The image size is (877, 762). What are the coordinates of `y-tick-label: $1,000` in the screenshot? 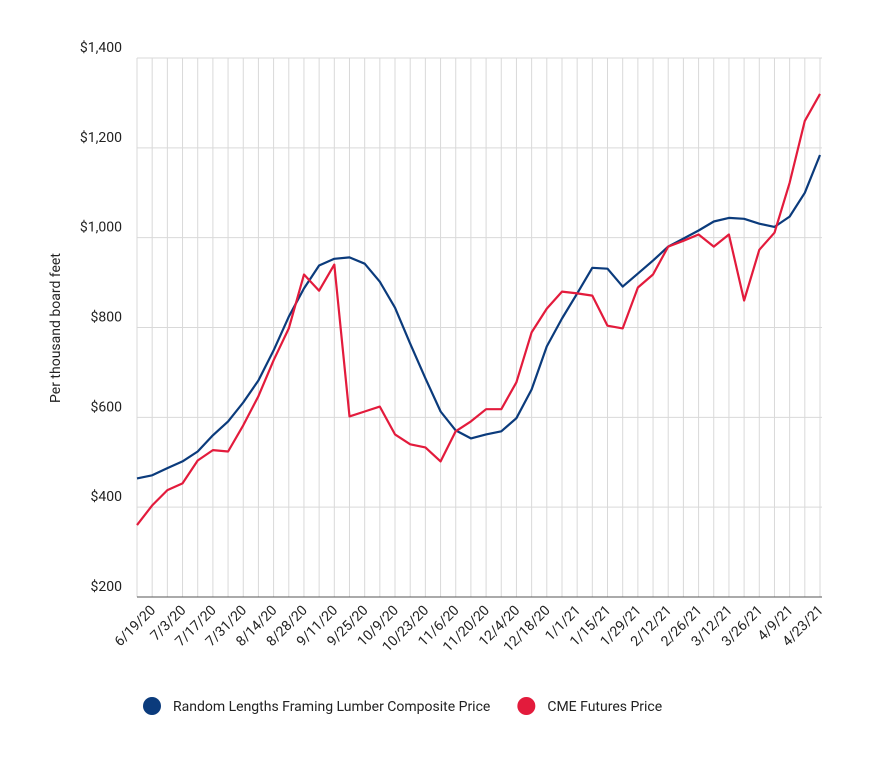 It's located at (101, 227).